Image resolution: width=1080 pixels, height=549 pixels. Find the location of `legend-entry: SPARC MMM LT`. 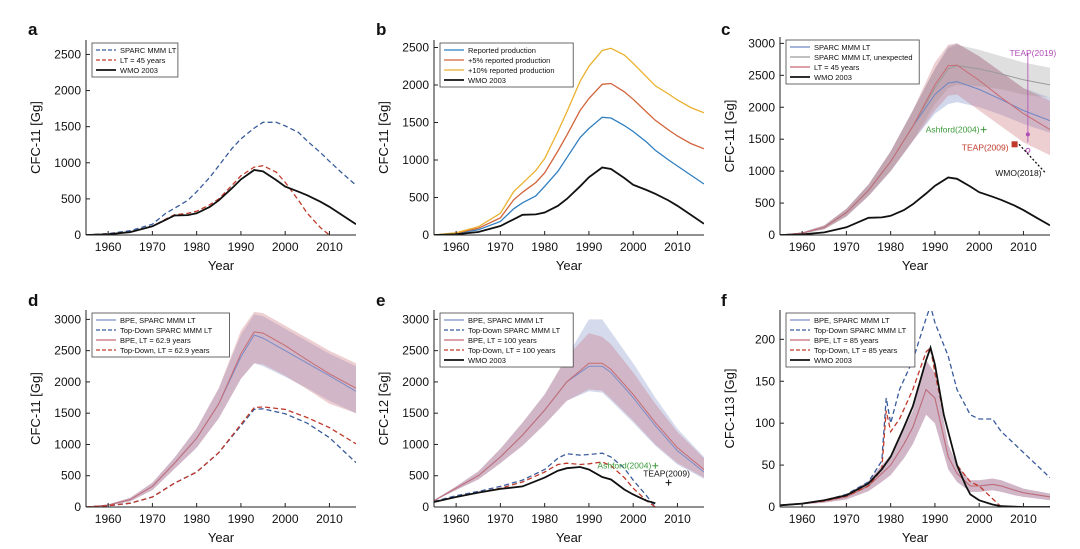

legend-entry: SPARC MMM LT is located at coordinates (148, 50).